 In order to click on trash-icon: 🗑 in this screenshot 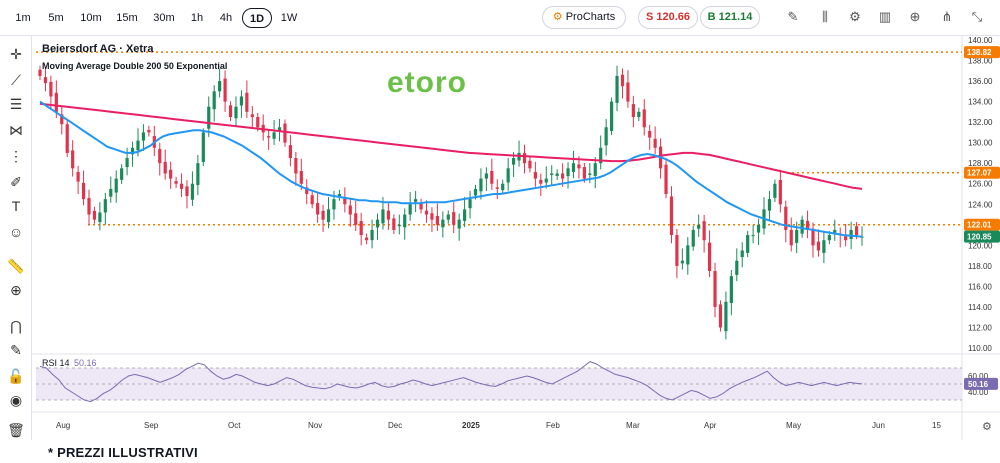, I will do `click(16, 430)`.